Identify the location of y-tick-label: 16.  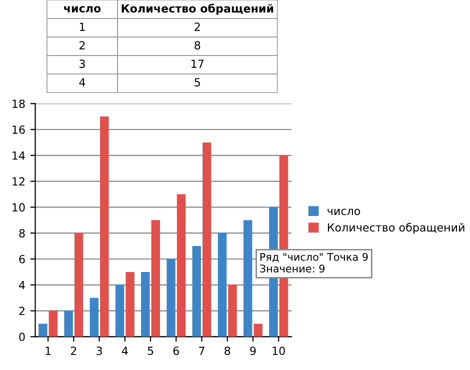
(18, 129).